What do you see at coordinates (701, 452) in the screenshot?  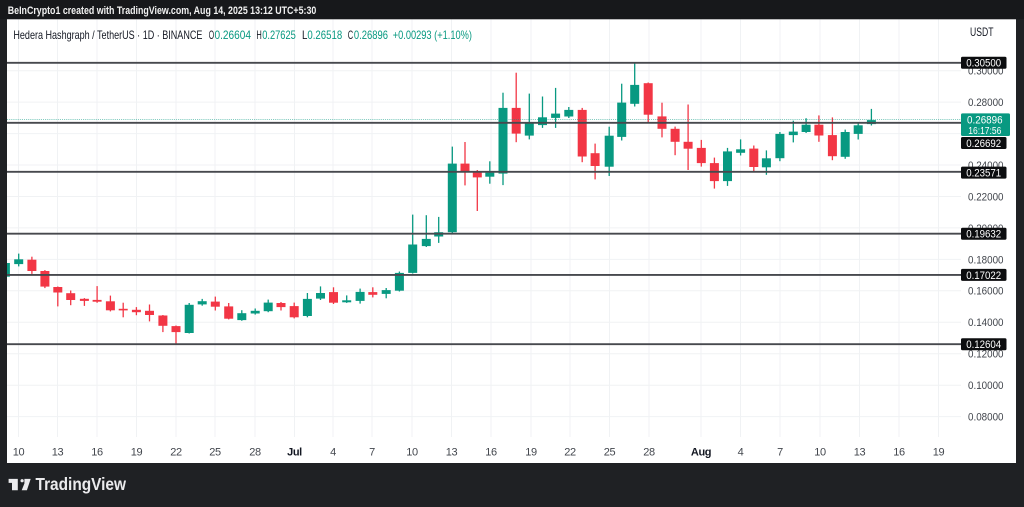 I see `svg-text: Aug` at bounding box center [701, 452].